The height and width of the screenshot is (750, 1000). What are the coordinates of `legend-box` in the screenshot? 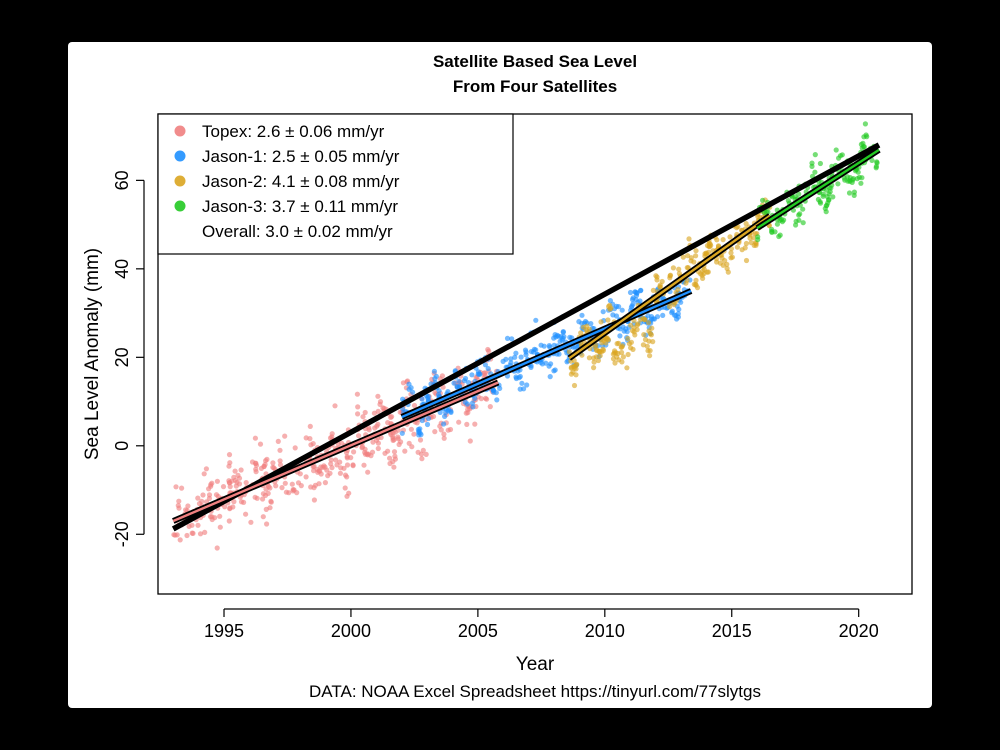 It's located at (335, 184).